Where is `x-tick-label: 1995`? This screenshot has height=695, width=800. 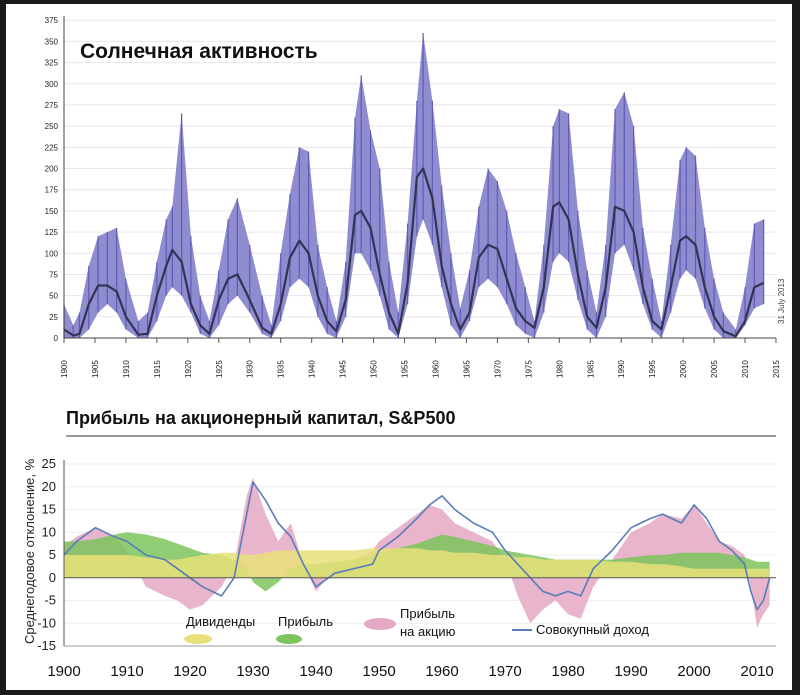
x-tick-label: 1995 is located at coordinates (652, 369).